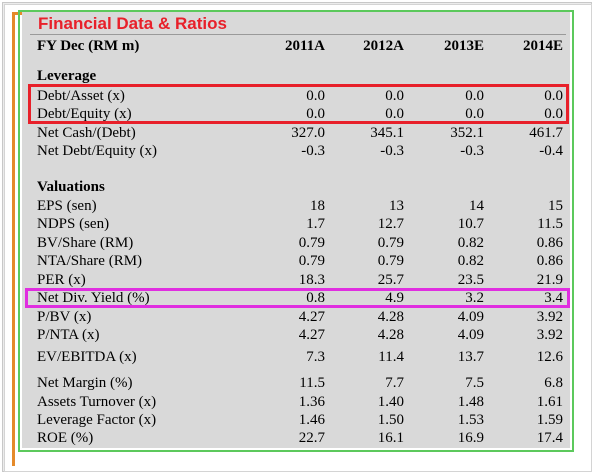  I want to click on section-heading-valuations: Valuations, so click(71, 187).